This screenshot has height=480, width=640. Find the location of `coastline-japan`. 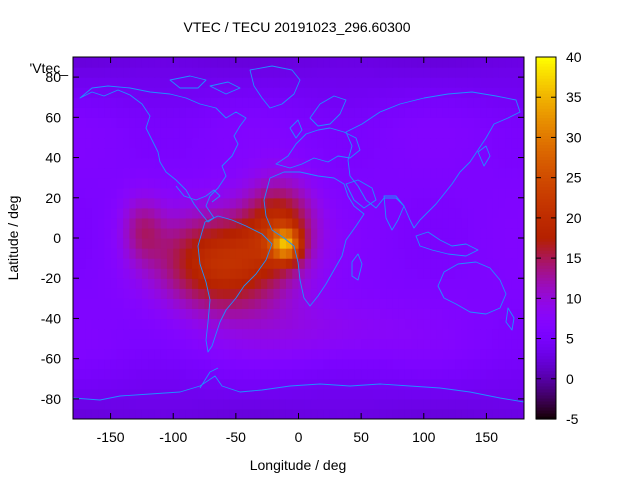

coastline-japan is located at coordinates (484, 156).